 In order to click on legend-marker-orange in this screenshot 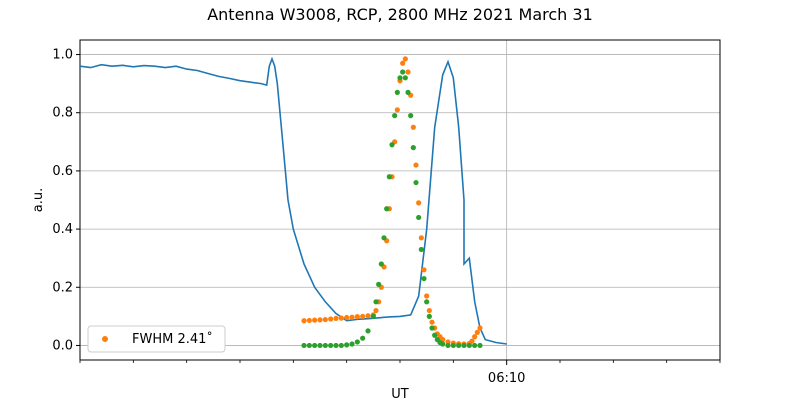, I will do `click(105, 339)`.